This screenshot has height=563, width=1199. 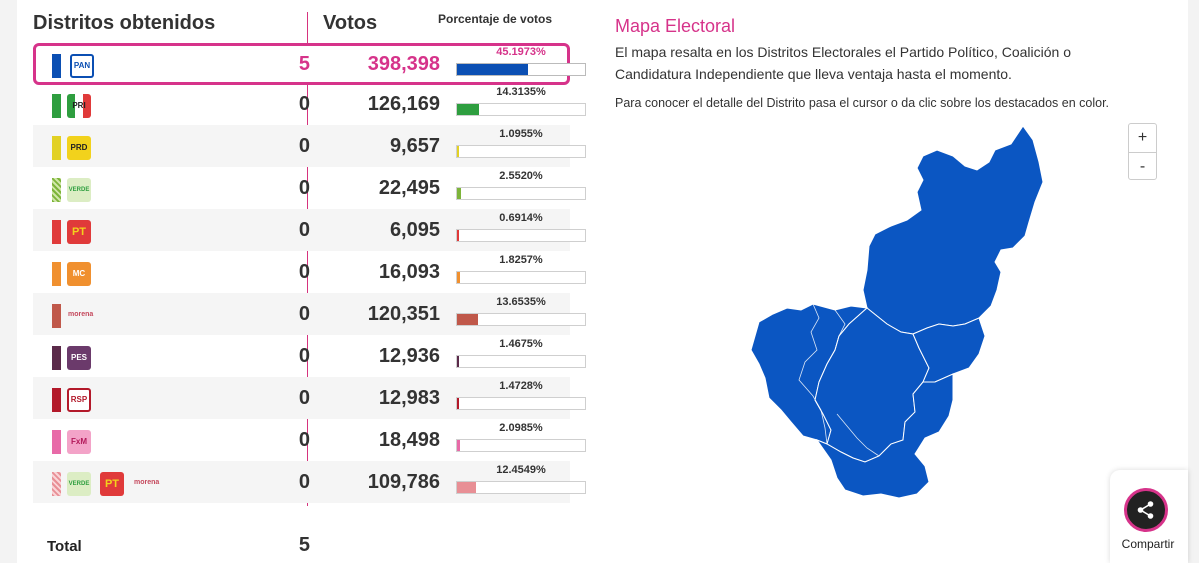 I want to click on zoom-in-button: +, so click(x=1142, y=138).